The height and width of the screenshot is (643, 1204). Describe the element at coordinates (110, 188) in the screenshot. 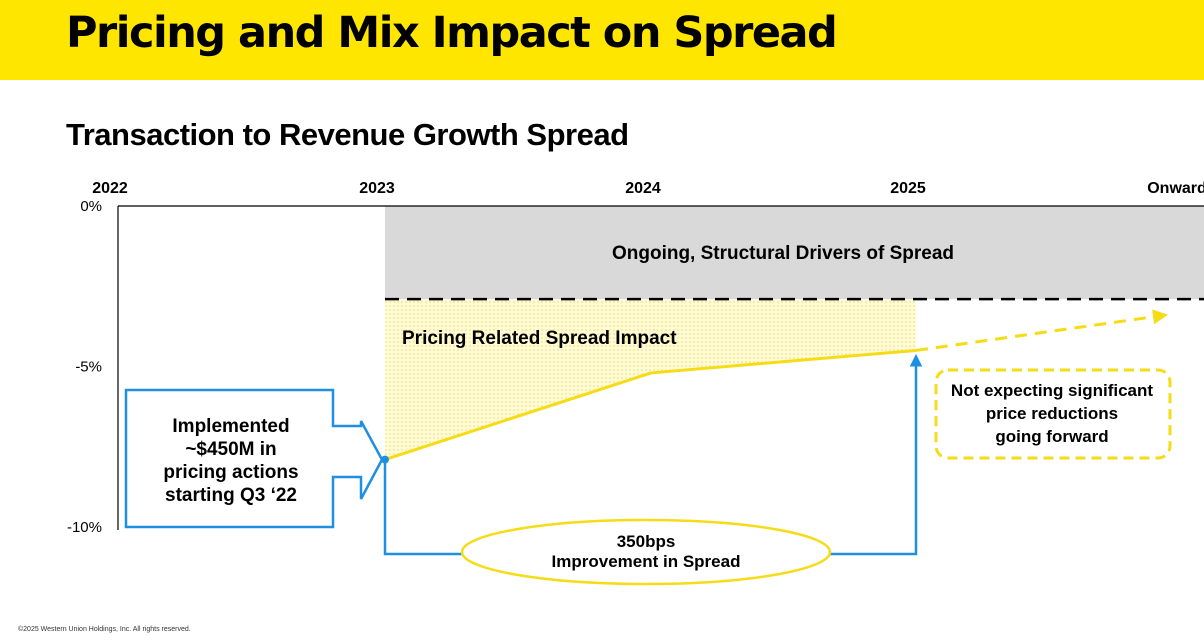

I see `x-tick-label: 2022` at that location.